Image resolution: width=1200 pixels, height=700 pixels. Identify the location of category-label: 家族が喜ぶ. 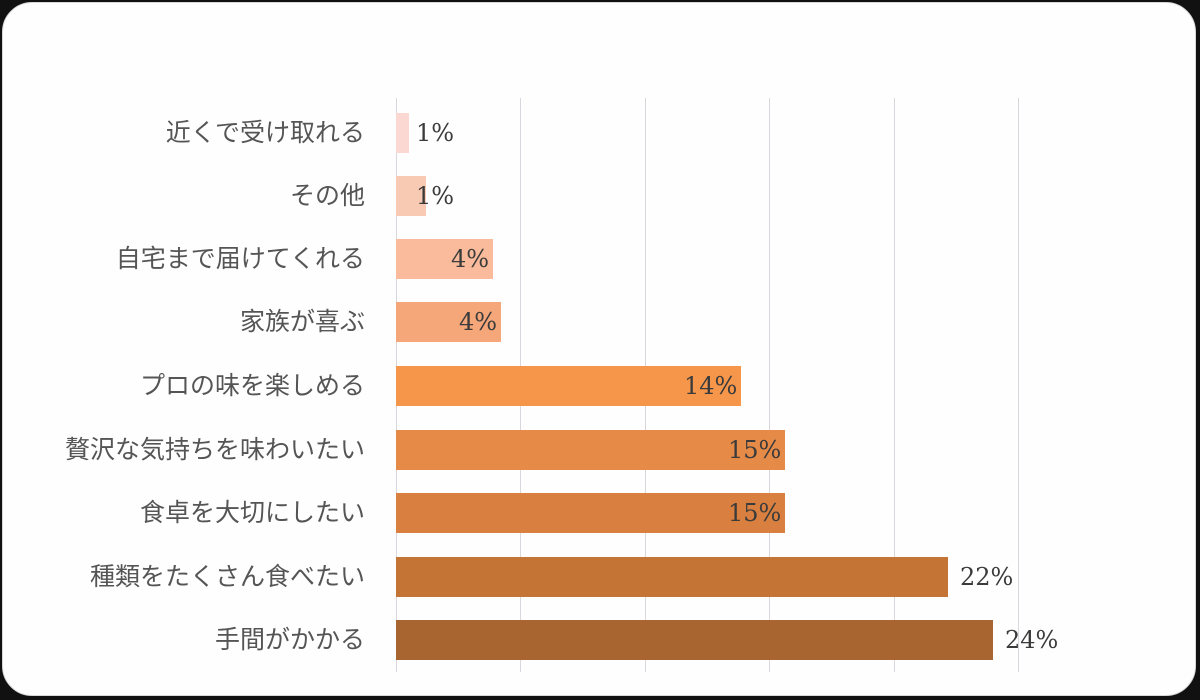
(302, 321).